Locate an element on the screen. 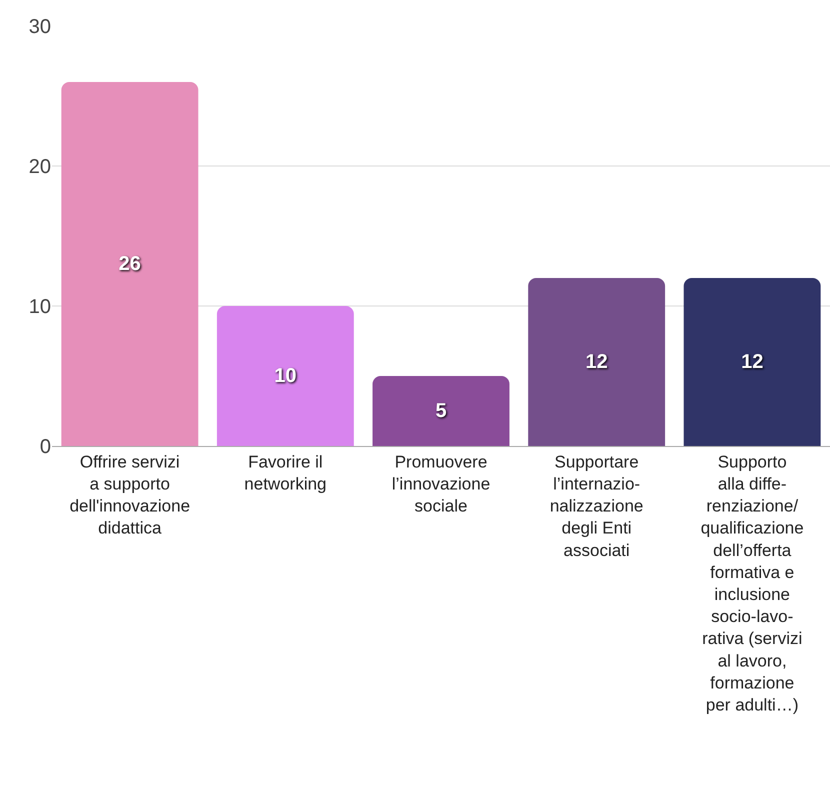  y-tick-label: 0 is located at coordinates (45, 447).